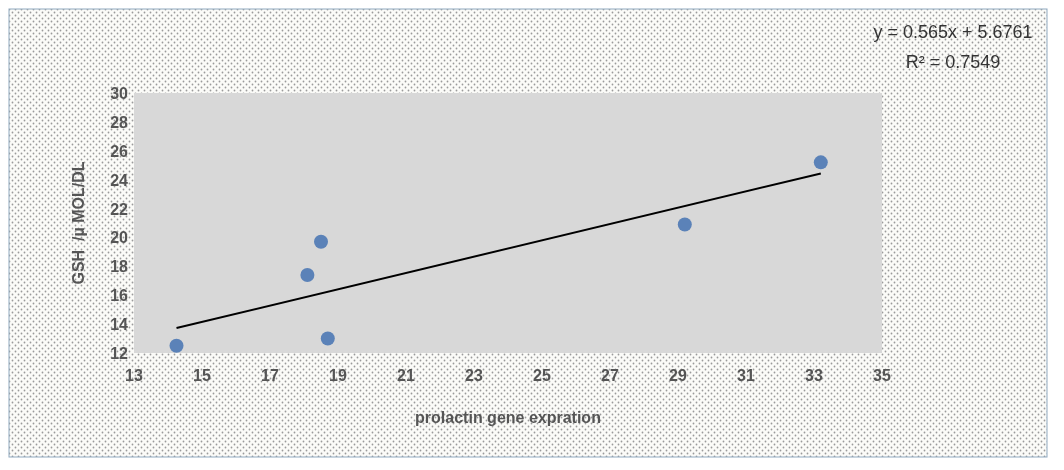 The image size is (1064, 470). I want to click on x-axis-title: prolactin gene expration, so click(508, 417).